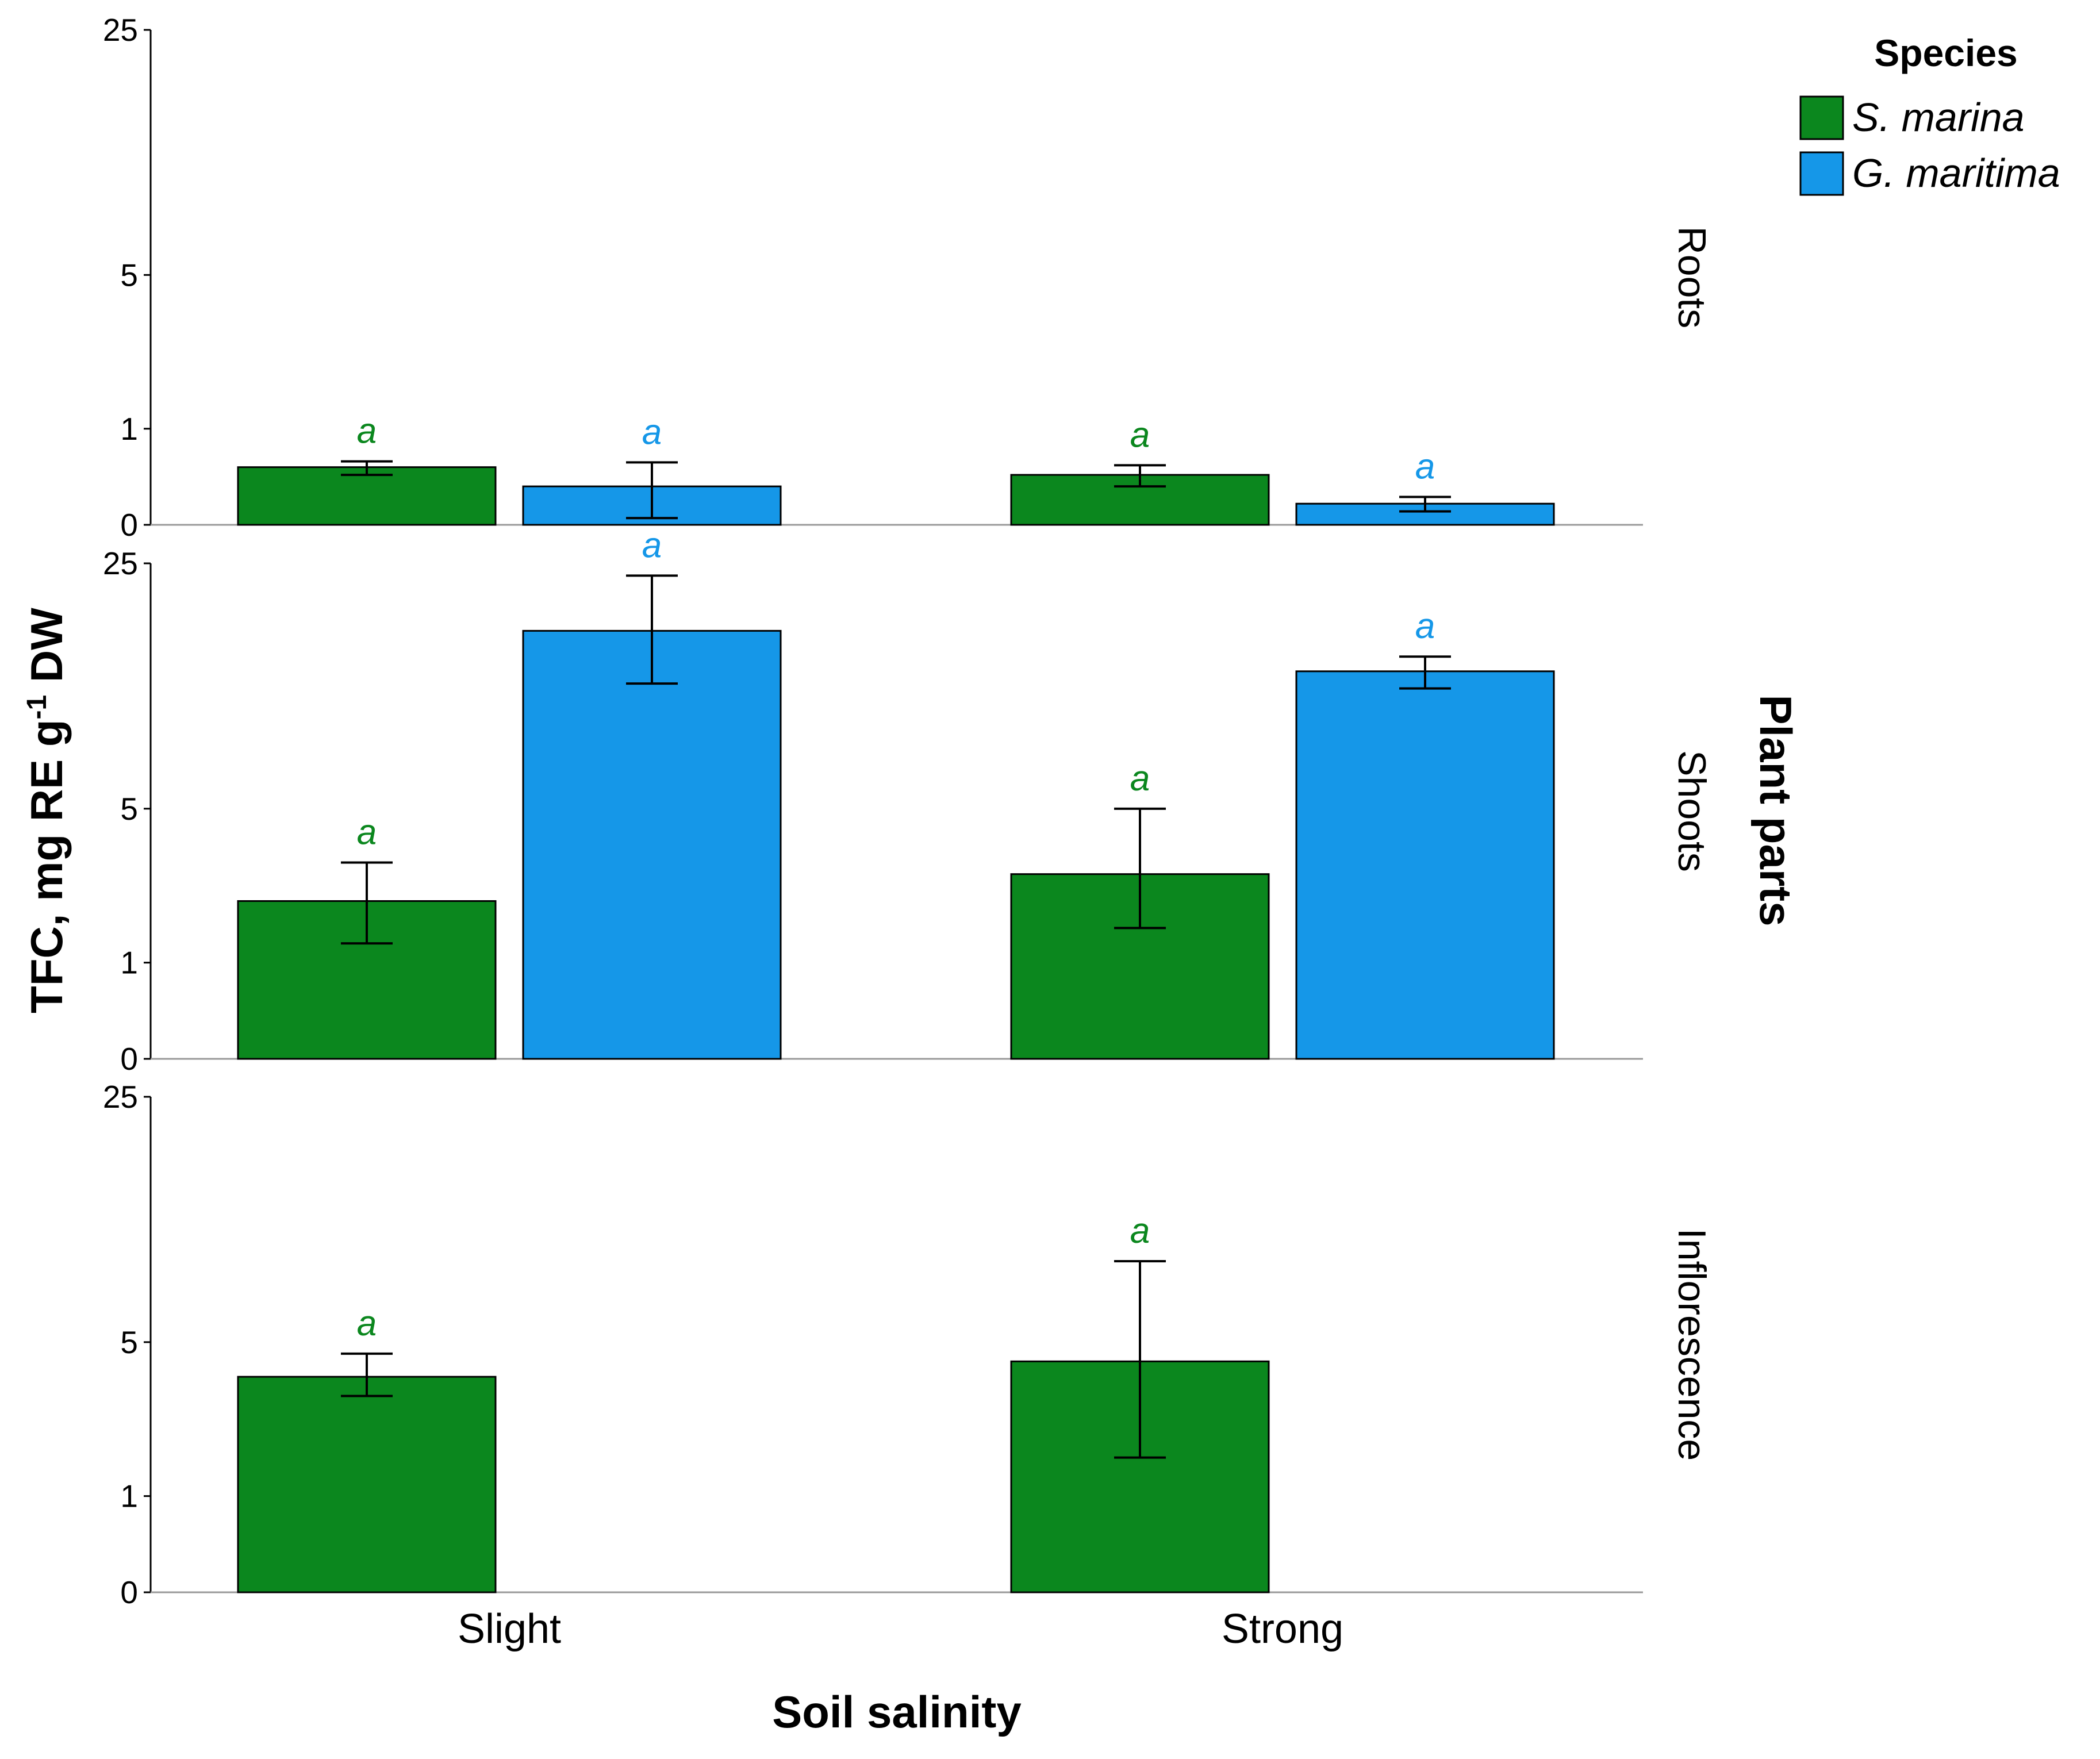 The width and height of the screenshot is (2100, 1759). What do you see at coordinates (1939, 117) in the screenshot?
I see `legend-label-s-marina: S. marina` at bounding box center [1939, 117].